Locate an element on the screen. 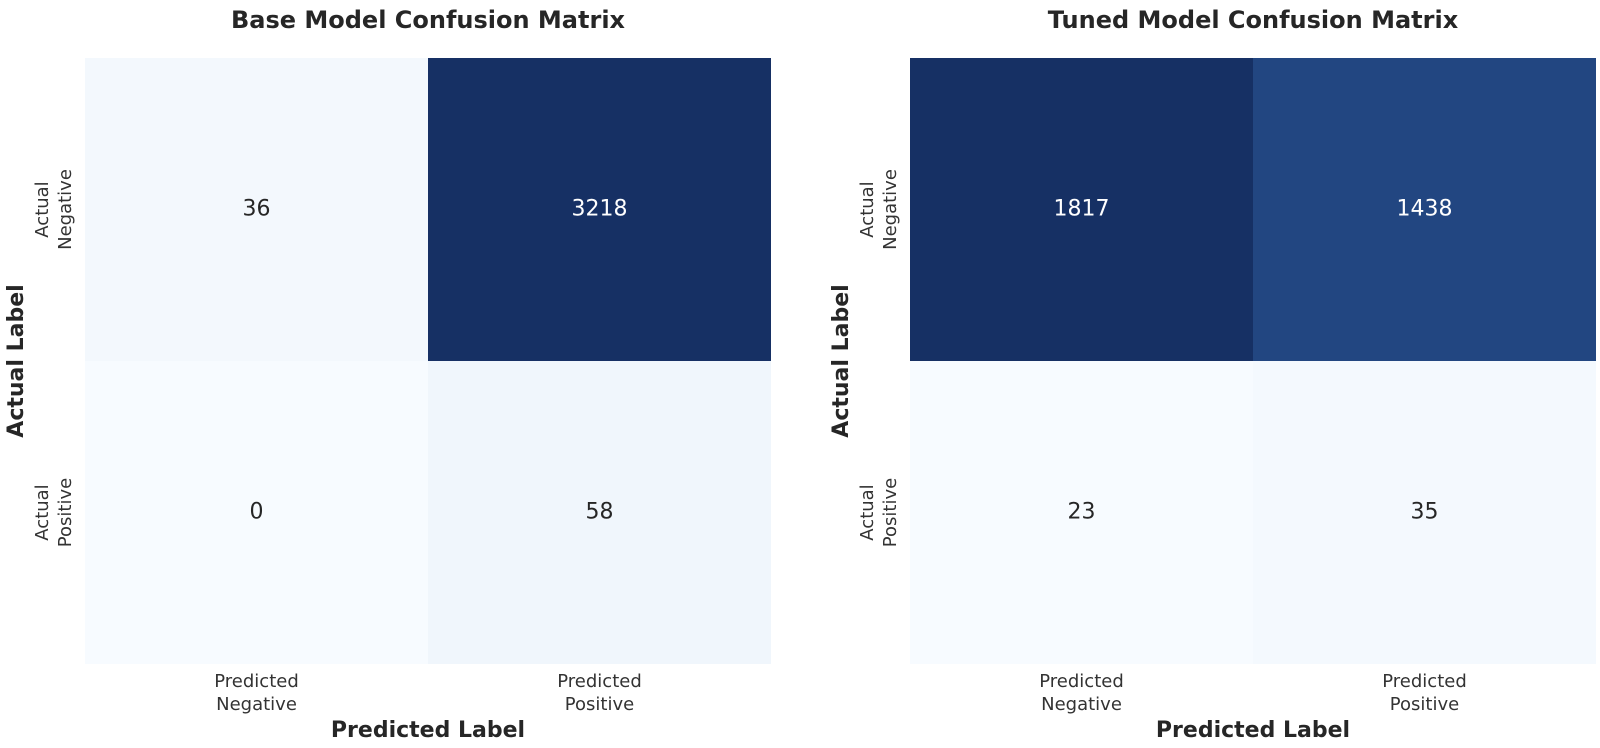  chart-1-x-axis-label: Predicted Label is located at coordinates (428, 730).